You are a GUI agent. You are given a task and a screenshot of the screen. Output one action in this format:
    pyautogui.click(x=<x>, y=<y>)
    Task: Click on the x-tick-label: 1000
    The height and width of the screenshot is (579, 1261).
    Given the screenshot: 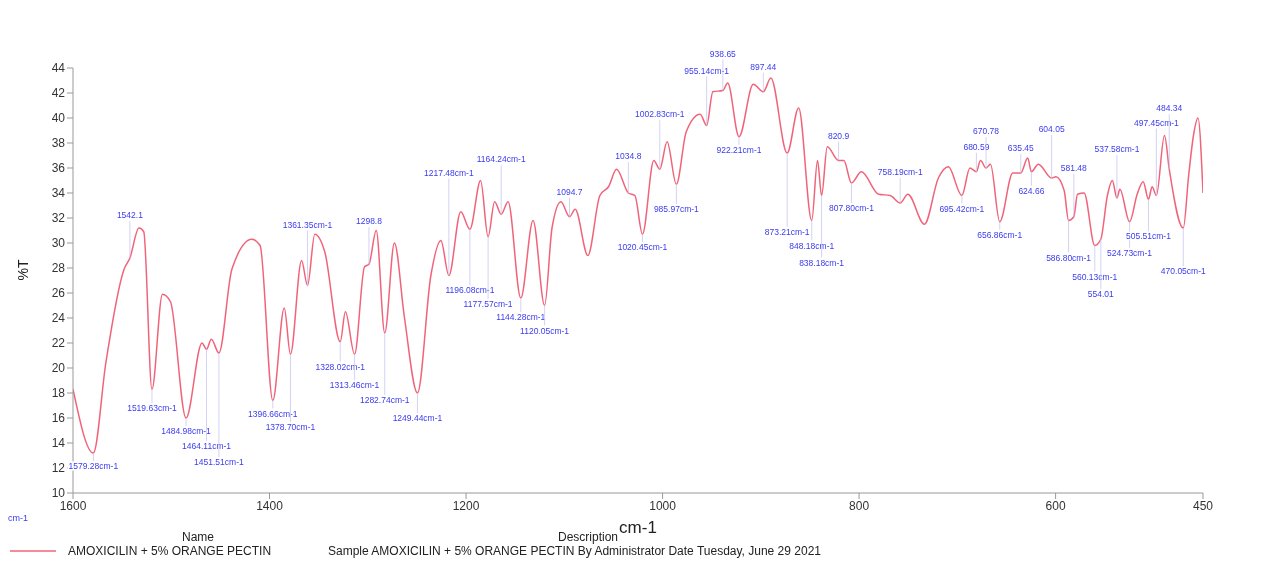 What is the action you would take?
    pyautogui.click(x=663, y=505)
    